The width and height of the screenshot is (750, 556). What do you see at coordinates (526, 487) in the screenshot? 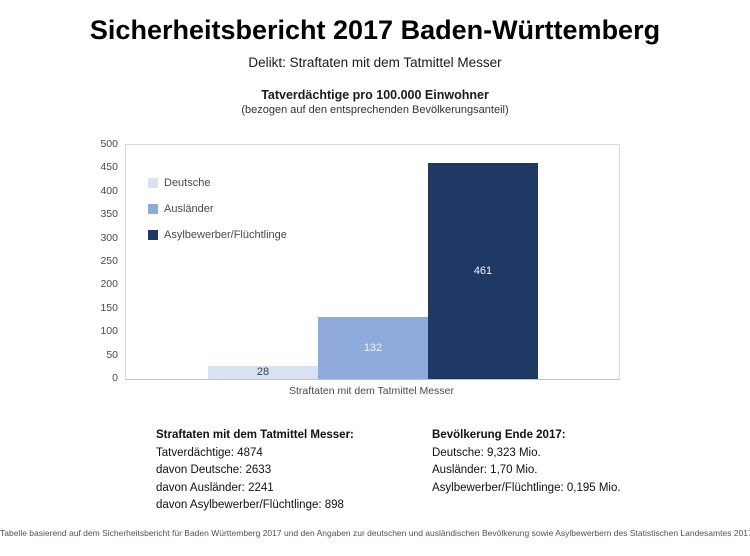
I see `info-line: Asylbewerber/Flüchtlinge: 0,195 Mio.` at bounding box center [526, 487].